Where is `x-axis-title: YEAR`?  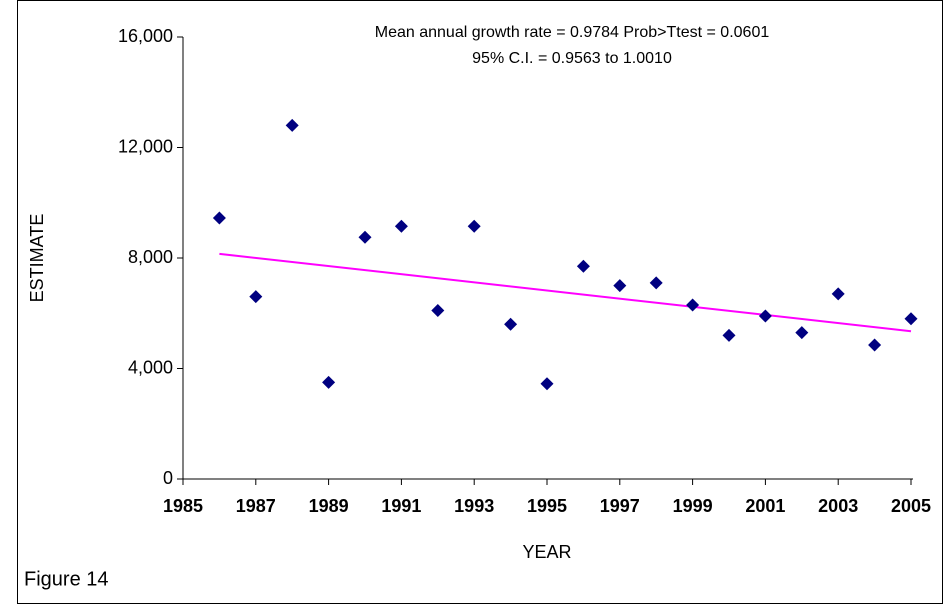 x-axis-title: YEAR is located at coordinates (546, 552).